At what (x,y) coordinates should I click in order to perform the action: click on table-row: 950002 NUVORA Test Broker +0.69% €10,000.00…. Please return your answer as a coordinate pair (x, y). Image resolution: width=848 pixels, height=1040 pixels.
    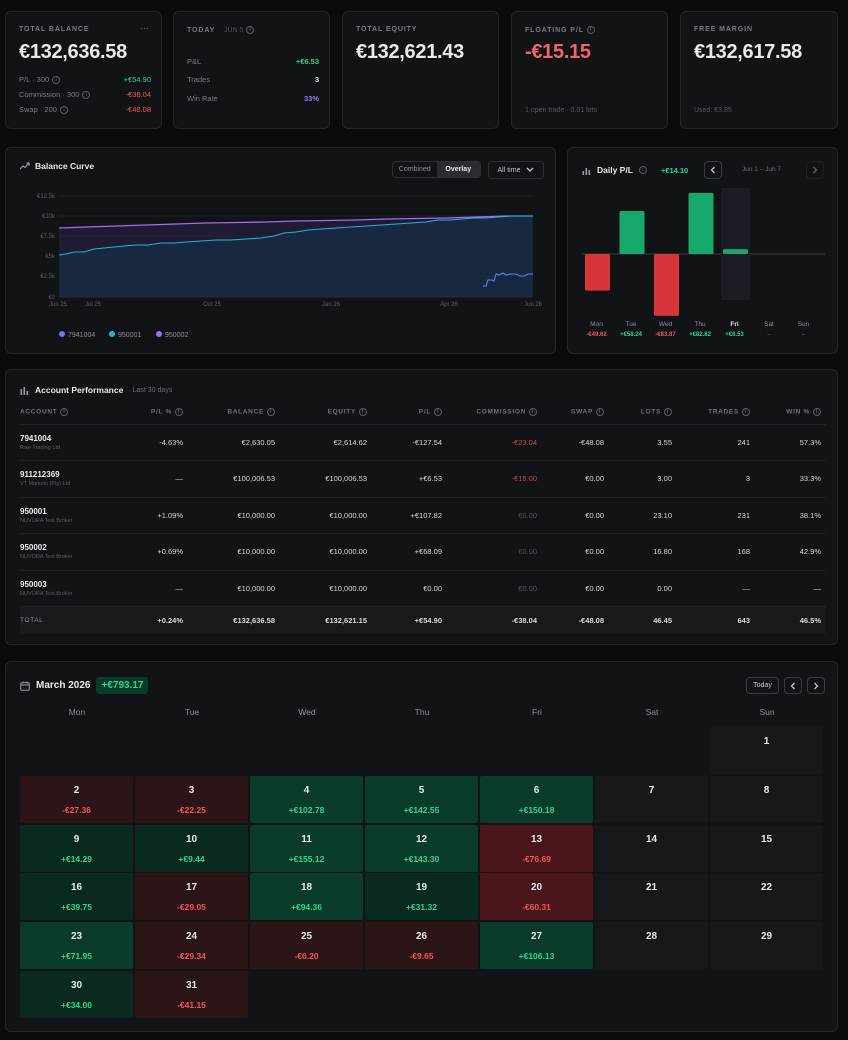
    Looking at the image, I should click on (423, 552).